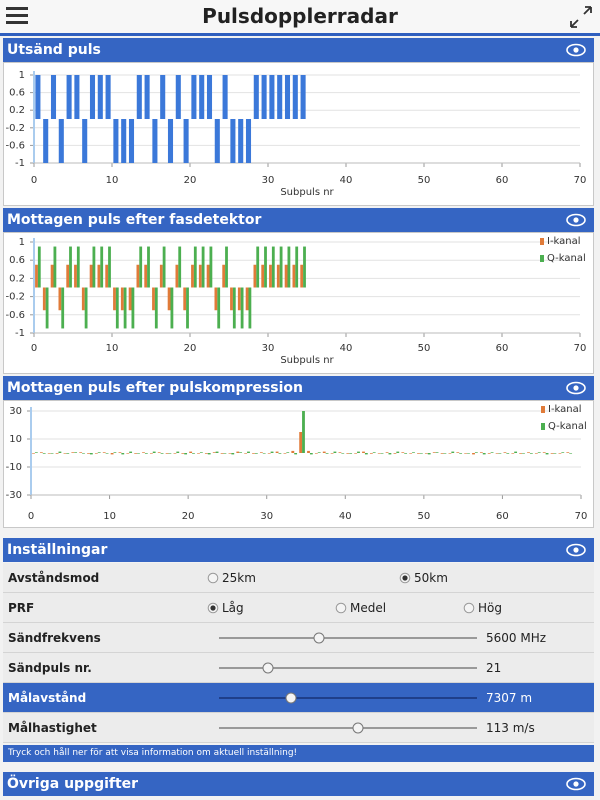 Image resolution: width=600 pixels, height=800 pixels. I want to click on setting-row: Sändpuls nr. 21, so click(298, 668).